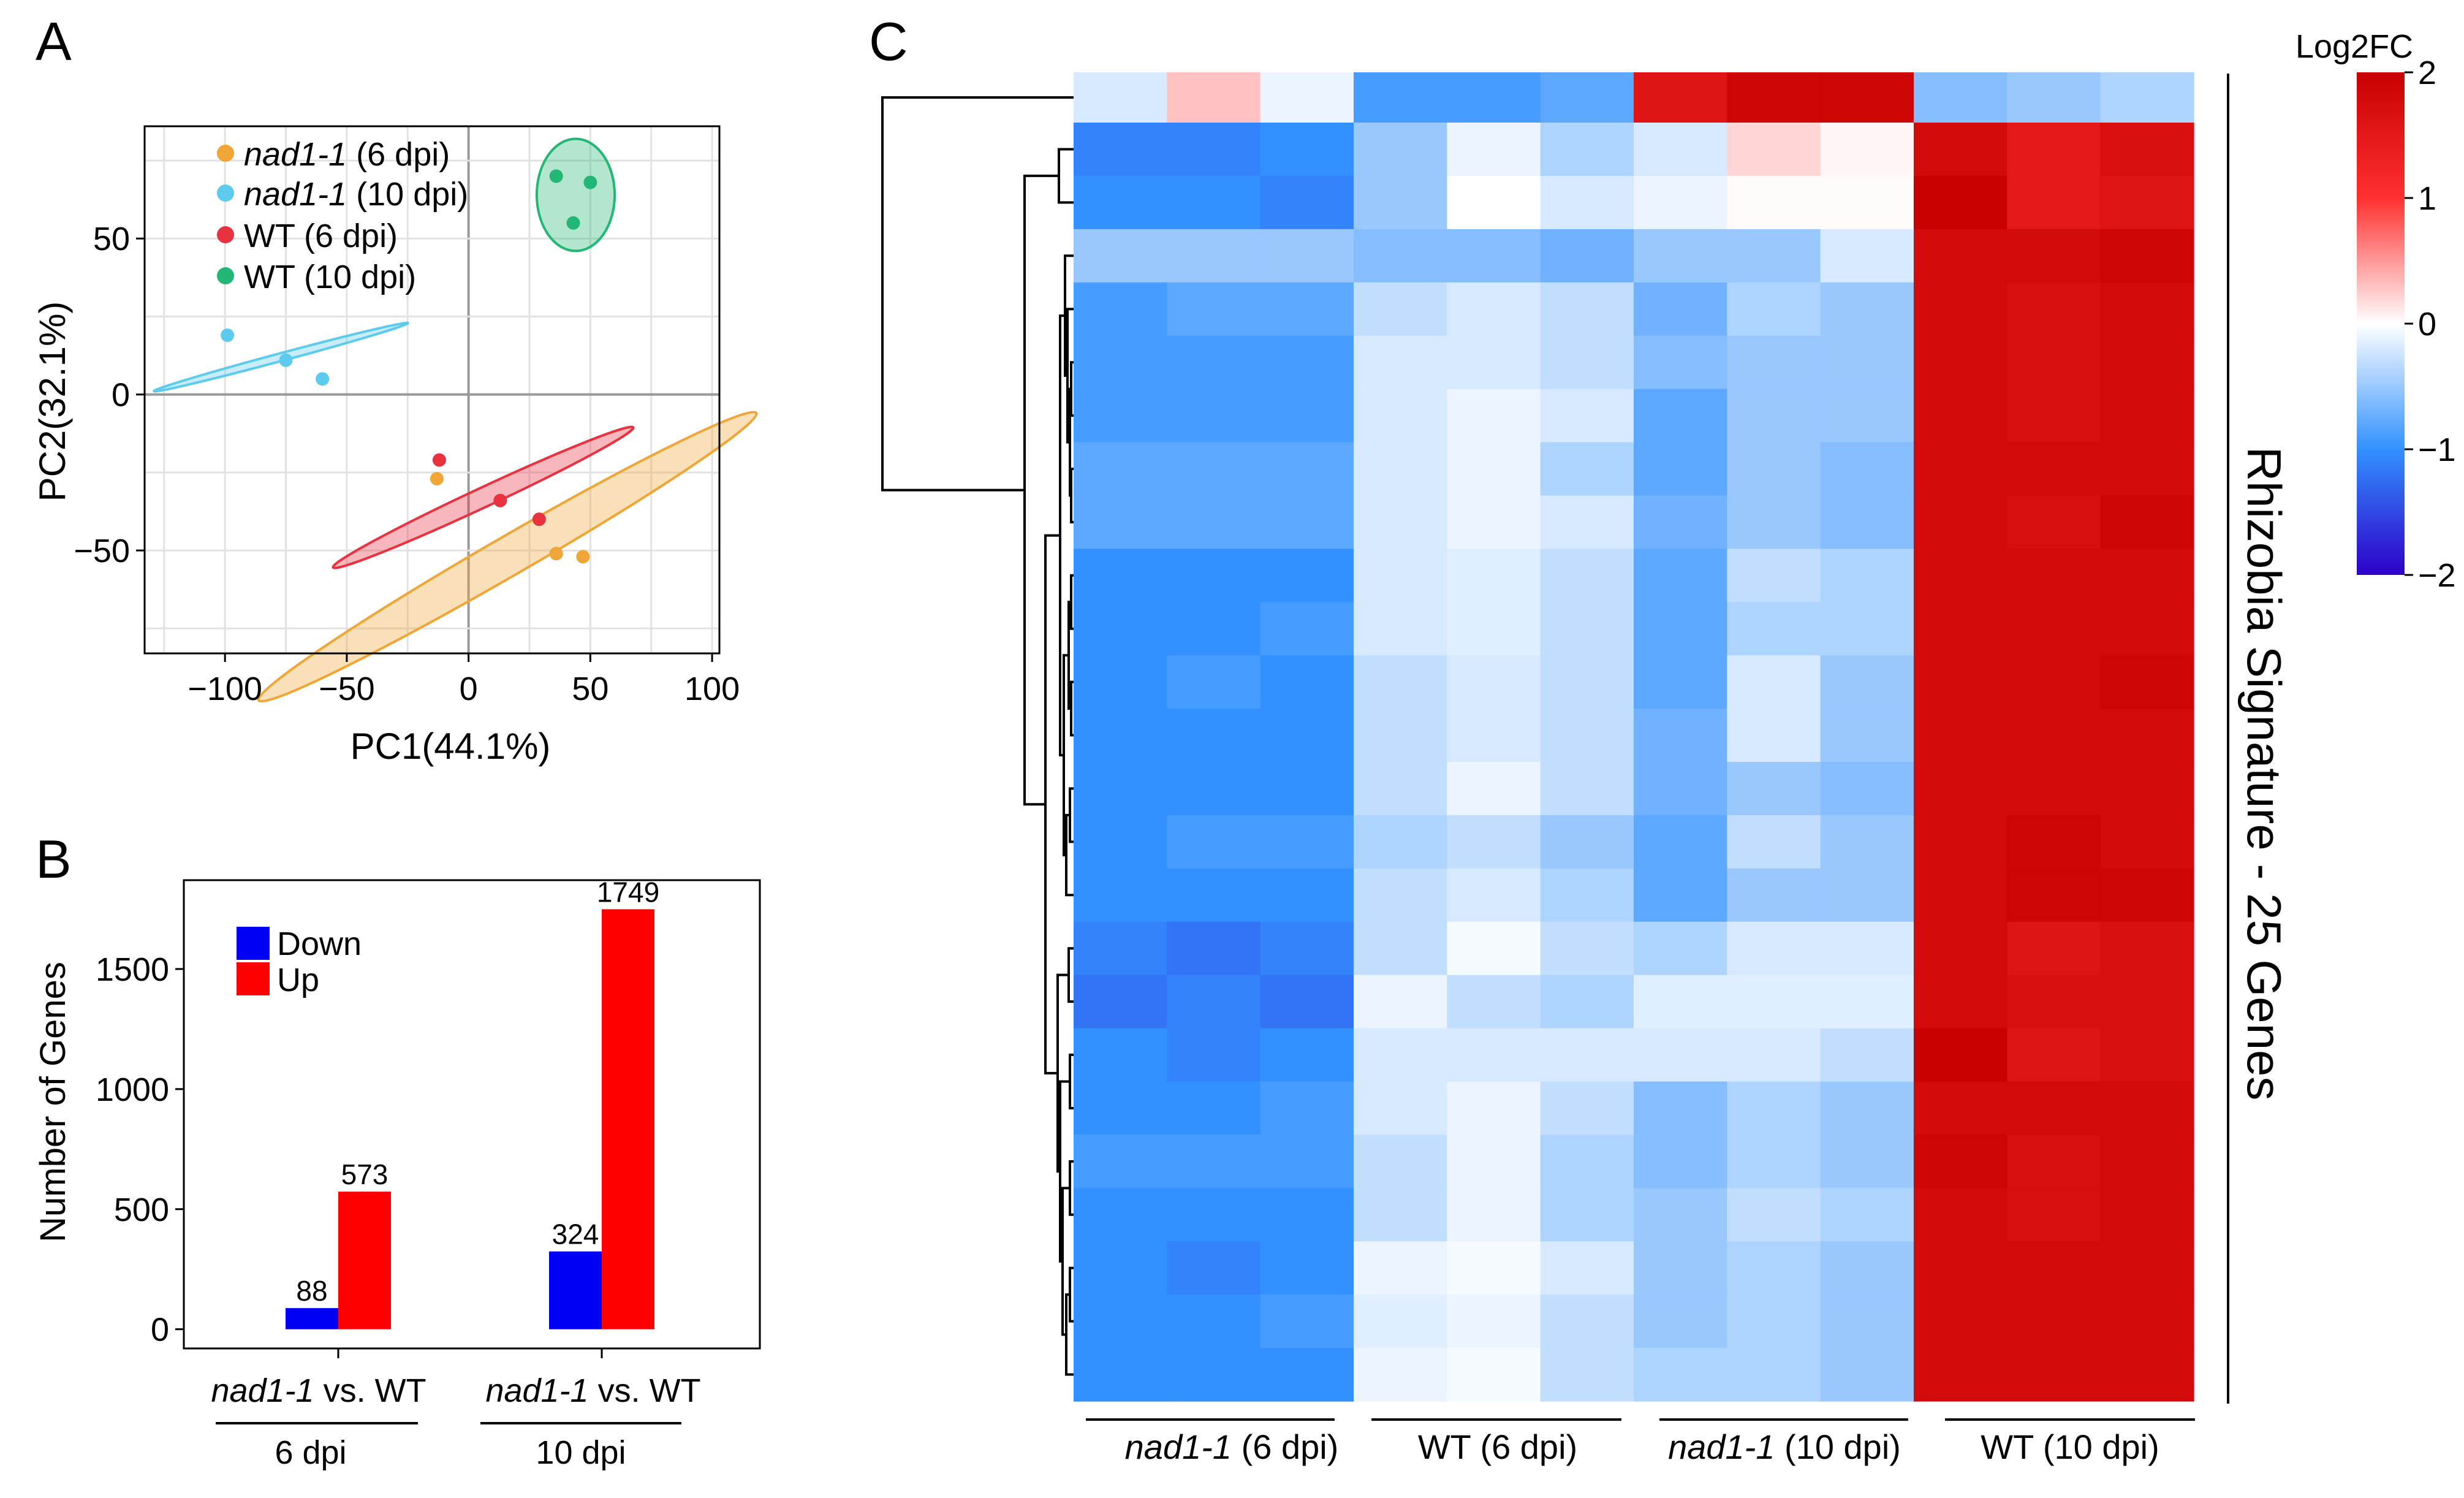 The width and height of the screenshot is (2464, 1498). What do you see at coordinates (592, 1390) in the screenshot?
I see `group-label-10dpi: nad1-1 vs. WT` at bounding box center [592, 1390].